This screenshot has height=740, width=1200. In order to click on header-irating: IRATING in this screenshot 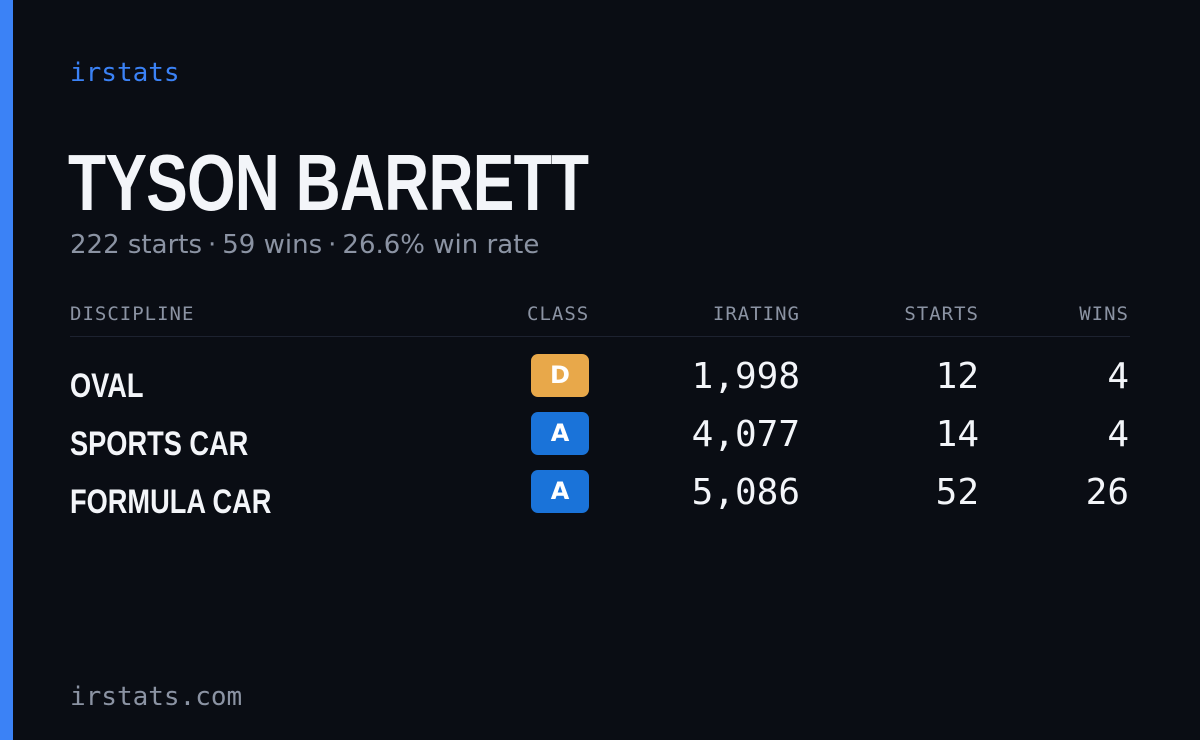, I will do `click(756, 314)`.